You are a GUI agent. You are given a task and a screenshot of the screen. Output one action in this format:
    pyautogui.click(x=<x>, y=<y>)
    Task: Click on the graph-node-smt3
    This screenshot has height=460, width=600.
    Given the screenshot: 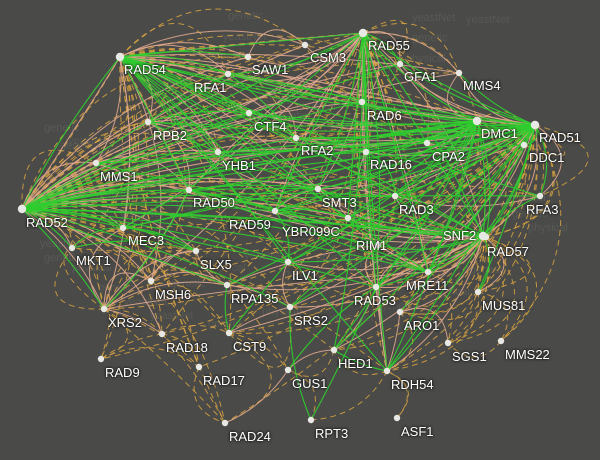 What is the action you would take?
    pyautogui.click(x=318, y=189)
    